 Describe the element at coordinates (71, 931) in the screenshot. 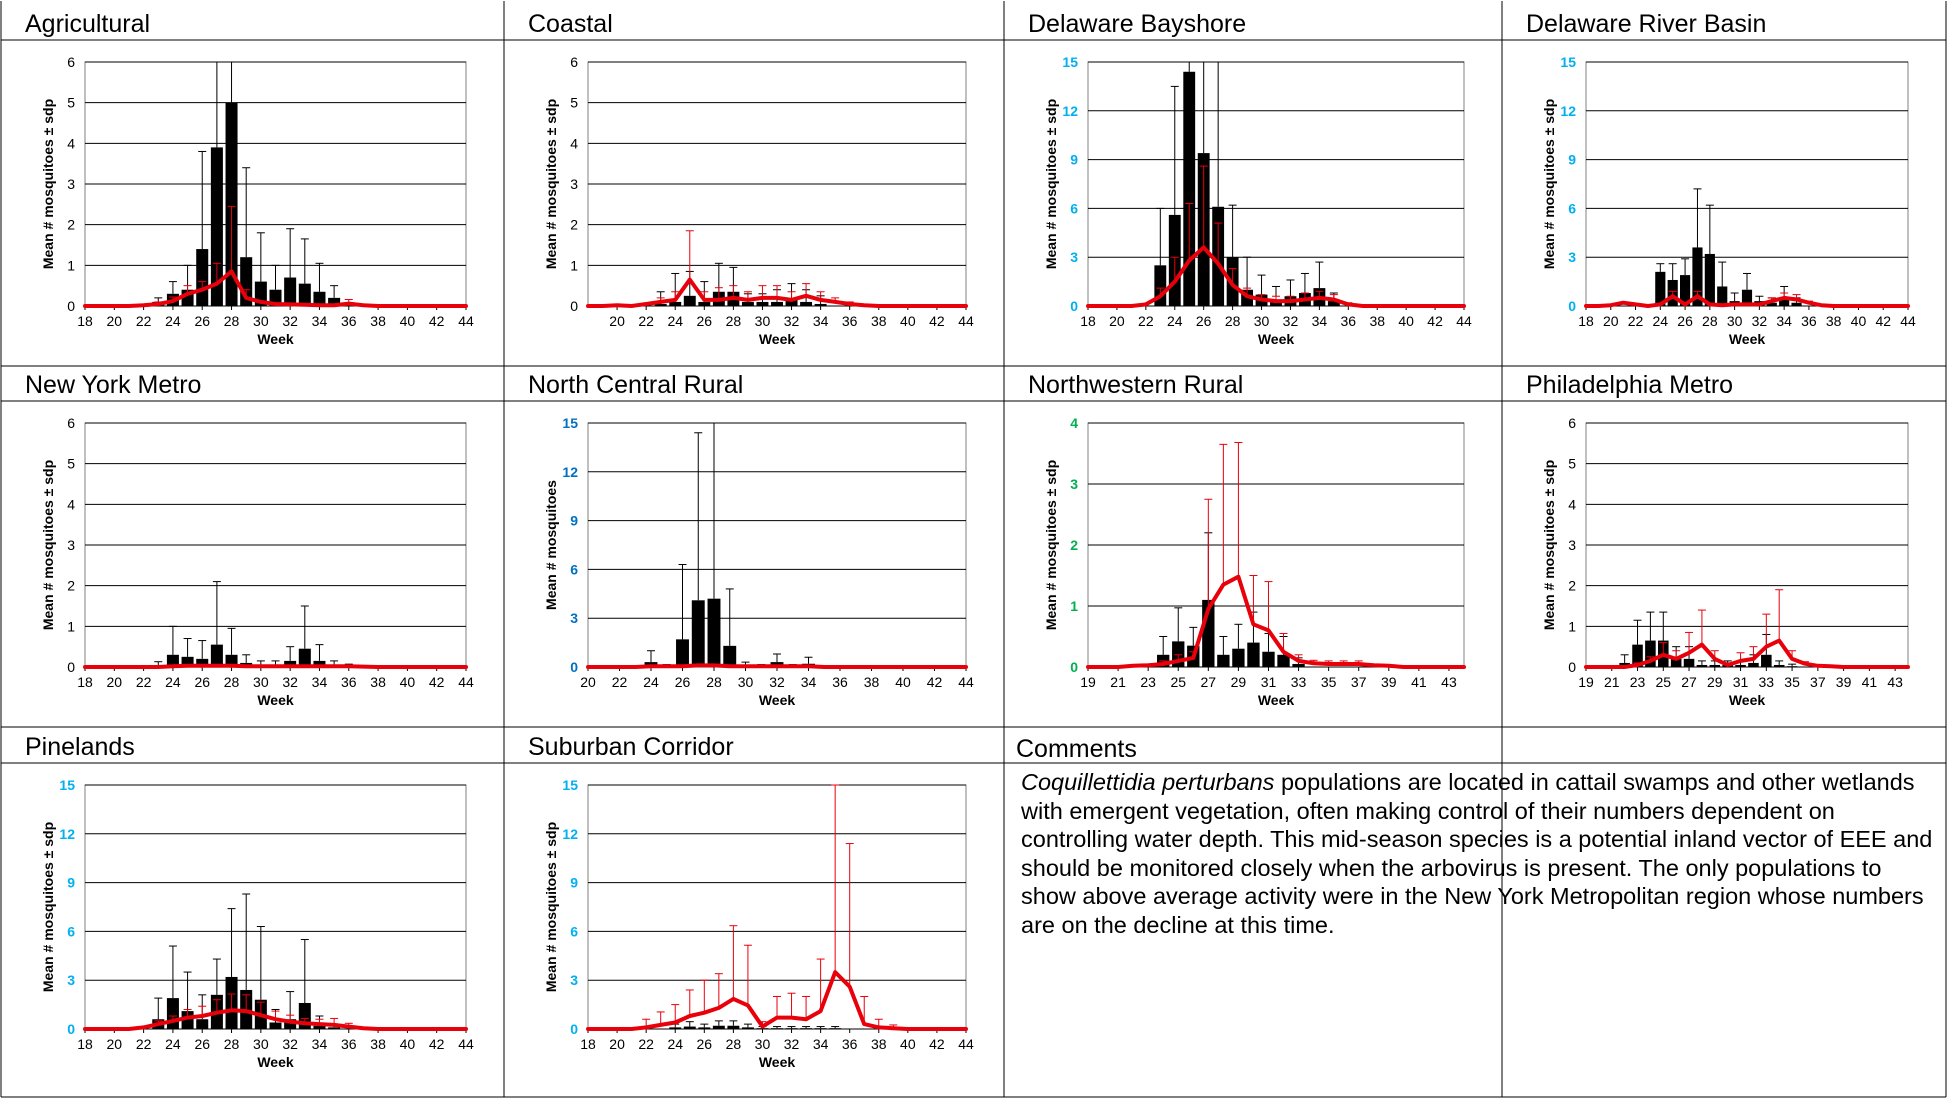

I see `y-tick-label: 6` at that location.